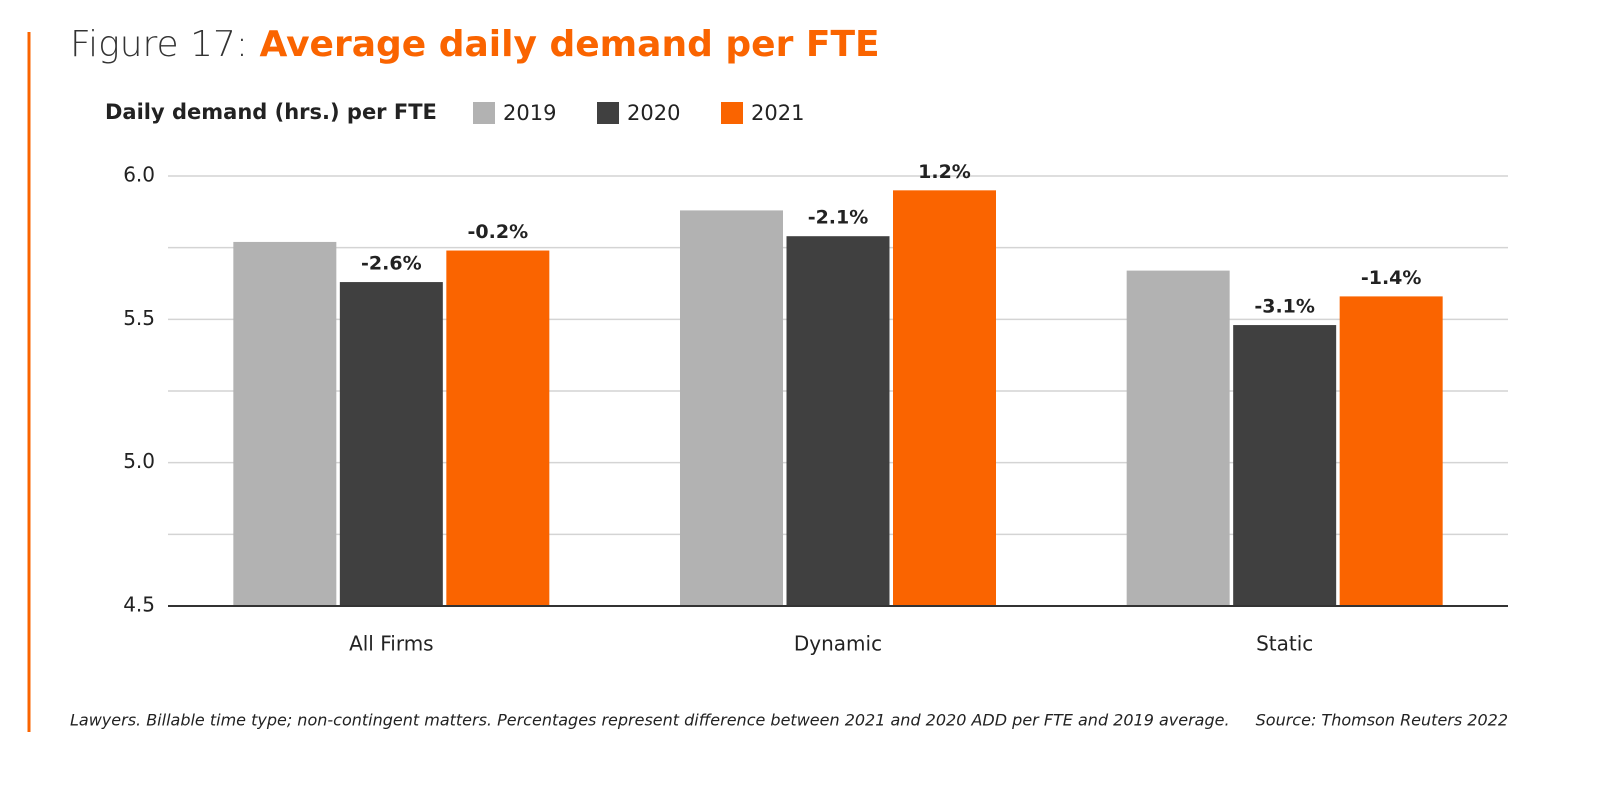 The image size is (1600, 805). Describe the element at coordinates (498, 232) in the screenshot. I see `bar-annotation: -0.2%` at that location.